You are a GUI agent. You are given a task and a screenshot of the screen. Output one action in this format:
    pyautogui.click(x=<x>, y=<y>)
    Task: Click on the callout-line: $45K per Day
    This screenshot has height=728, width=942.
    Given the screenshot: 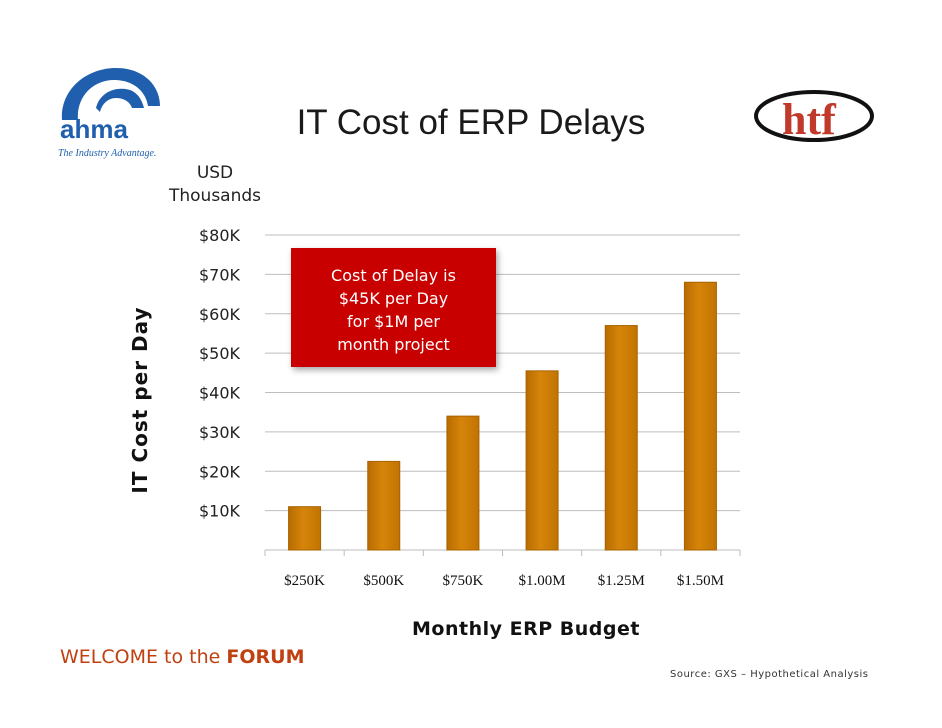 What is the action you would take?
    pyautogui.click(x=393, y=298)
    